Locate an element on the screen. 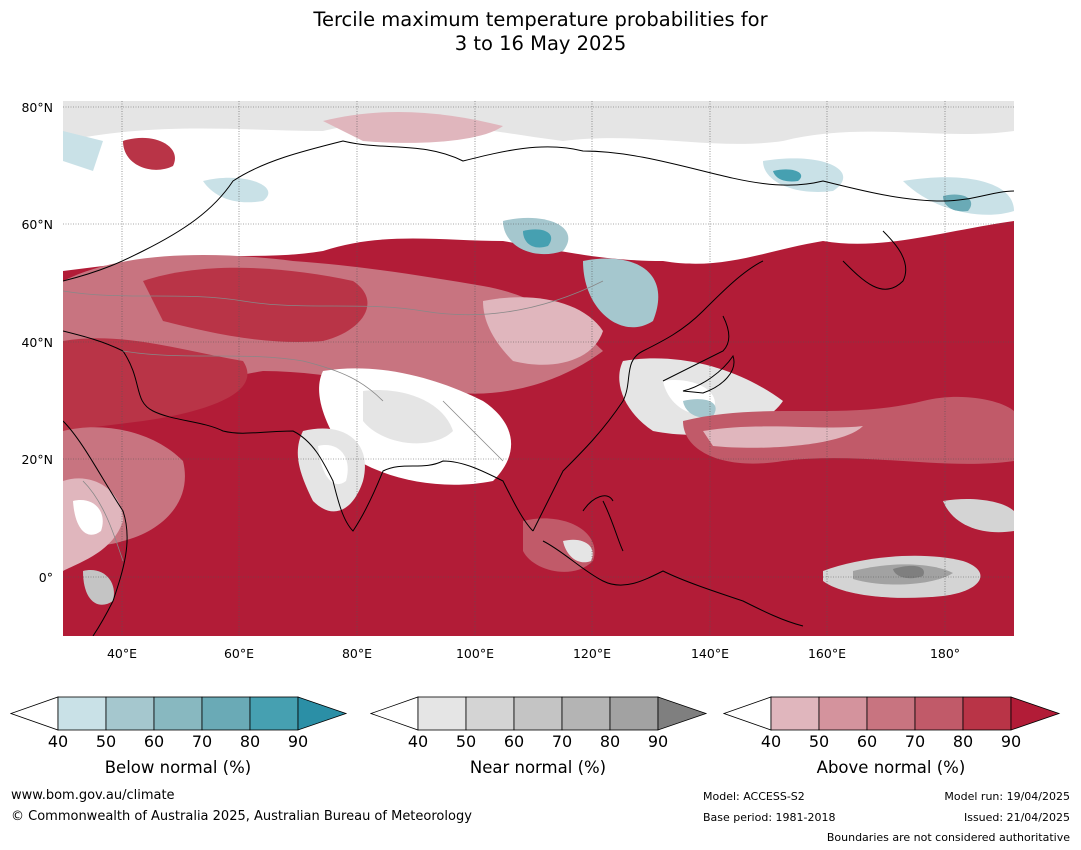 The width and height of the screenshot is (1081, 850). lon-label-140e: 140°E is located at coordinates (709, 653).